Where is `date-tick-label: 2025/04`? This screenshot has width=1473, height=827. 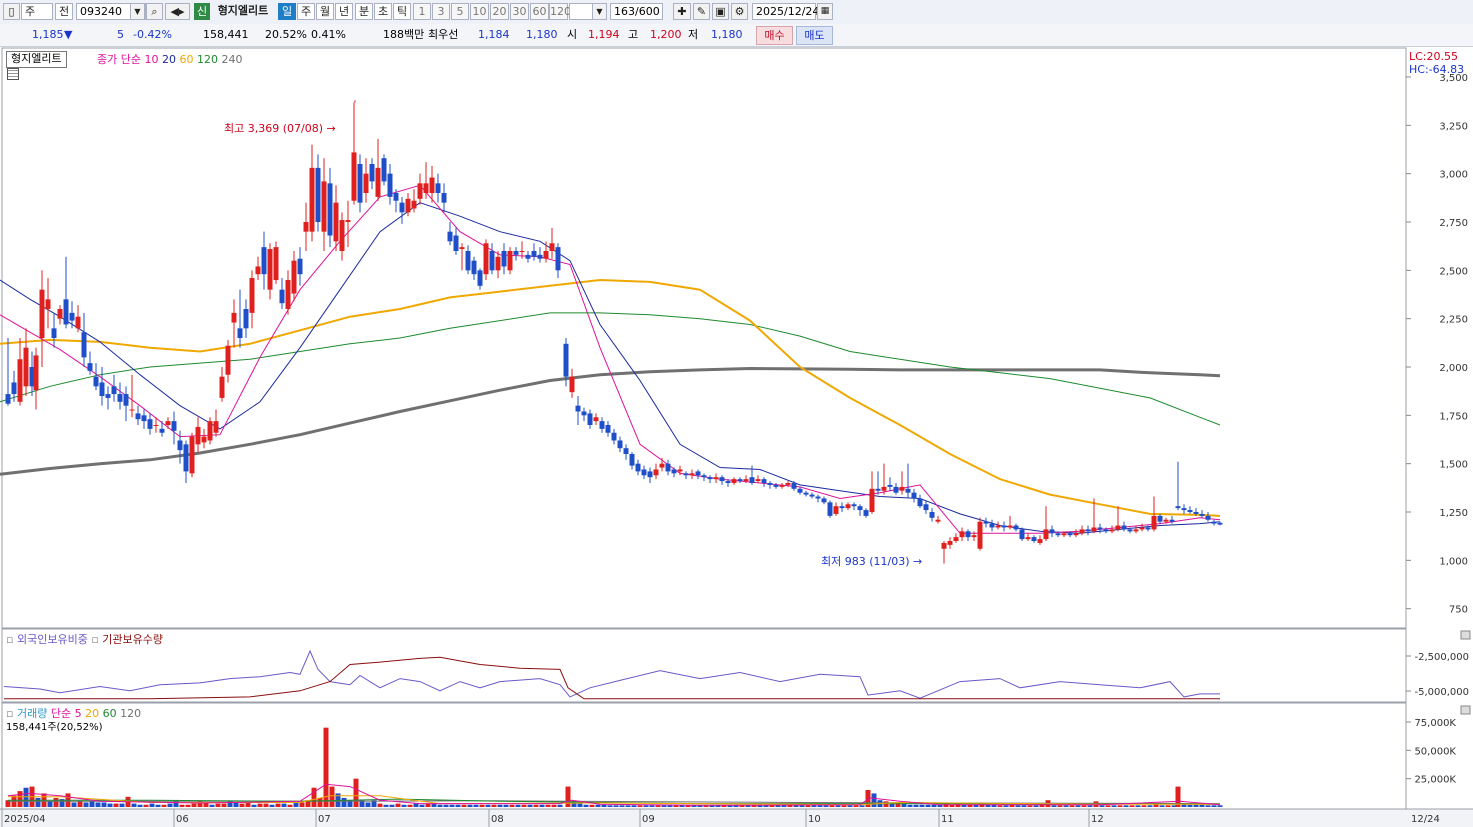 date-tick-label: 2025/04 is located at coordinates (25, 819).